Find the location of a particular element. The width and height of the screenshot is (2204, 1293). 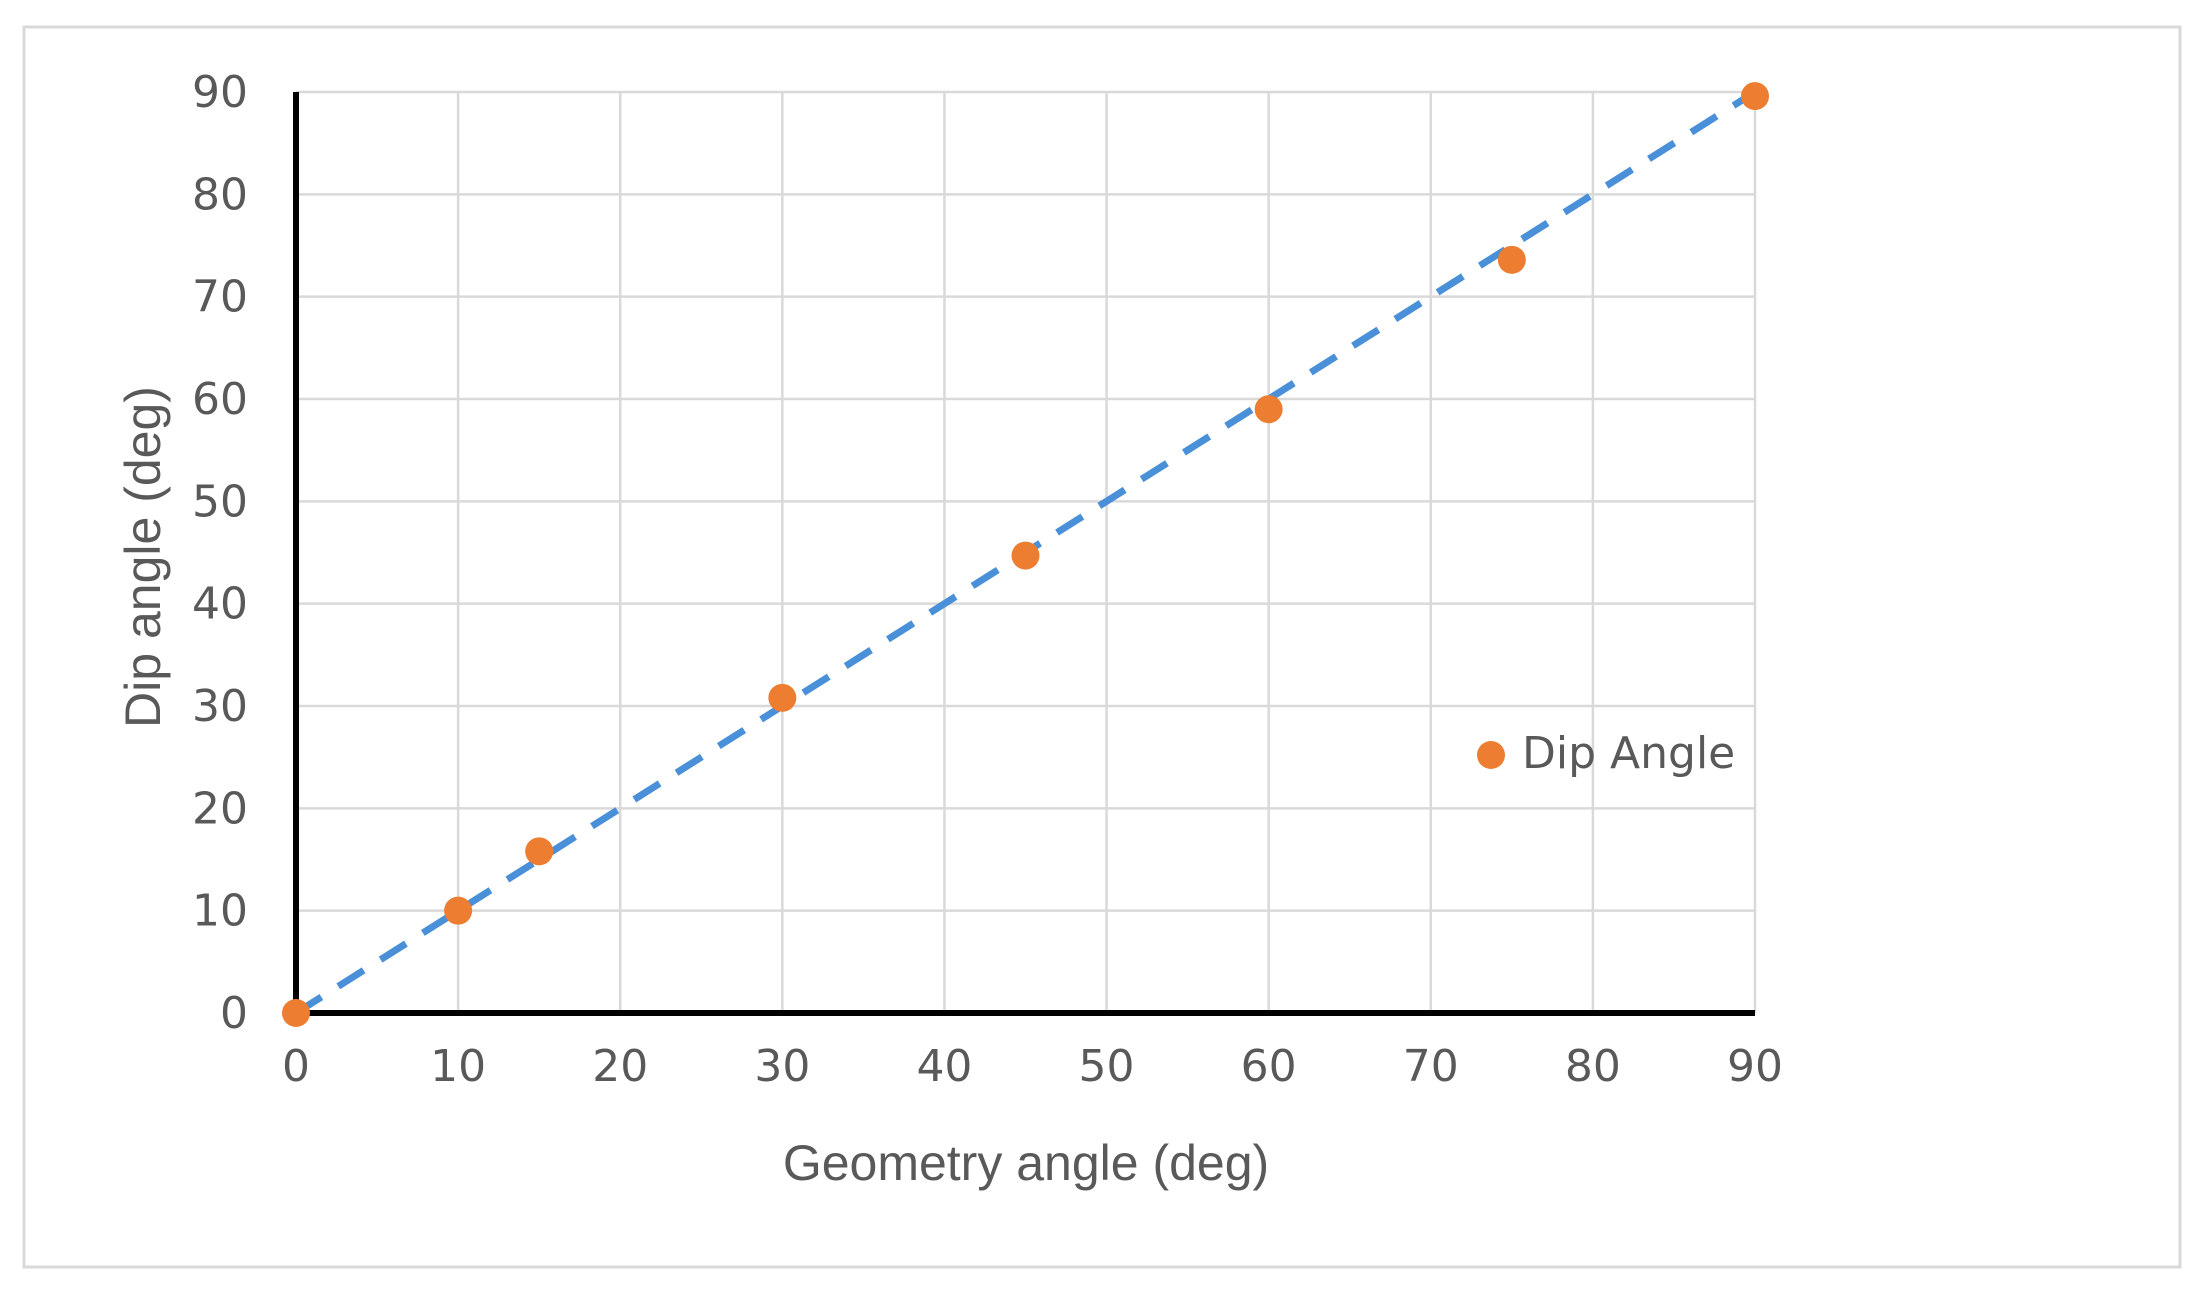

y-tick-label: 0 is located at coordinates (234, 1013).